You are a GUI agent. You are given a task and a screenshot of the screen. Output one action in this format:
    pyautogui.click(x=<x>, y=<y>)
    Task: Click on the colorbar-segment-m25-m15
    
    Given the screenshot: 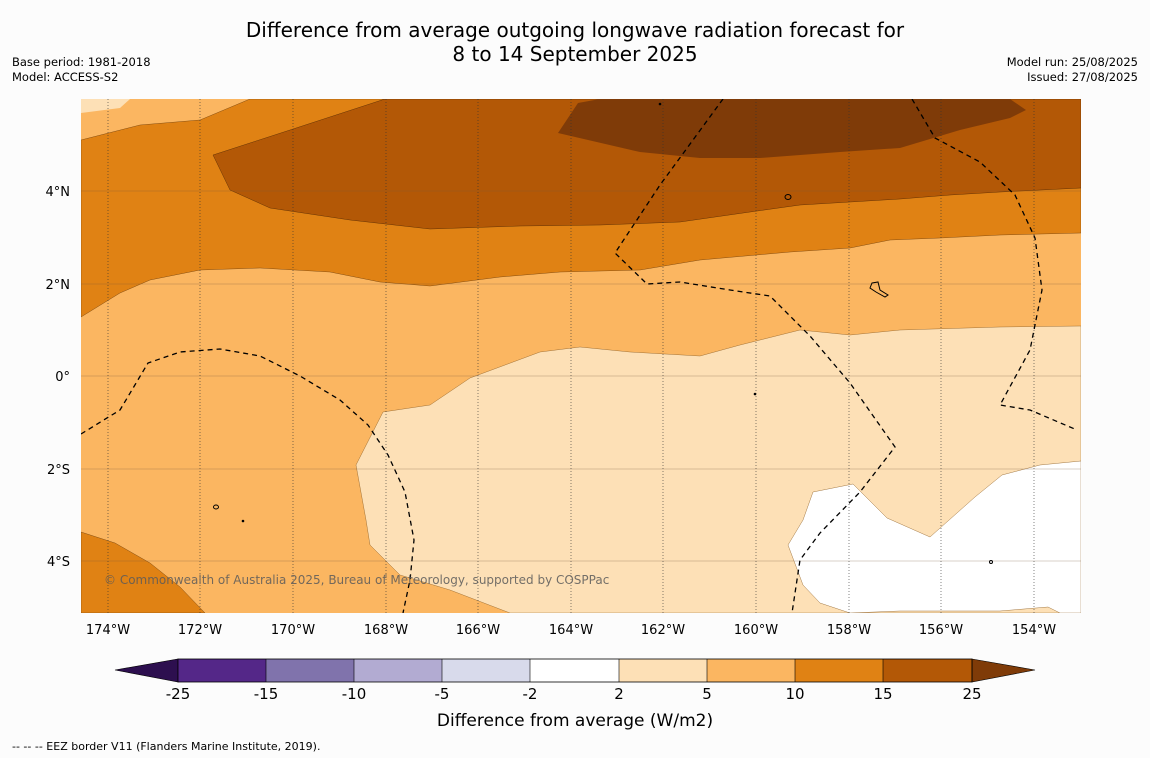 What is the action you would take?
    pyautogui.click(x=222, y=670)
    